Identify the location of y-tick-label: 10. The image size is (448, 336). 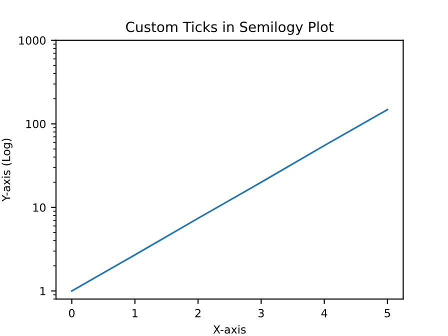
(39, 207).